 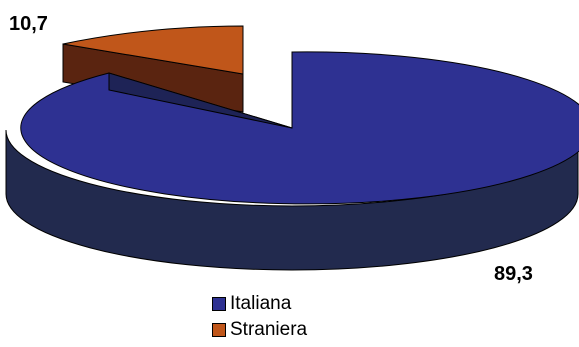 I want to click on legend: Italiana Straniera, so click(x=259, y=317).